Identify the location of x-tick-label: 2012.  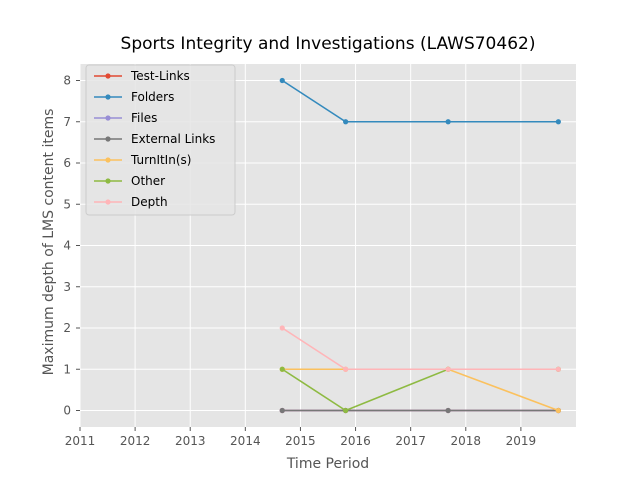
(135, 441).